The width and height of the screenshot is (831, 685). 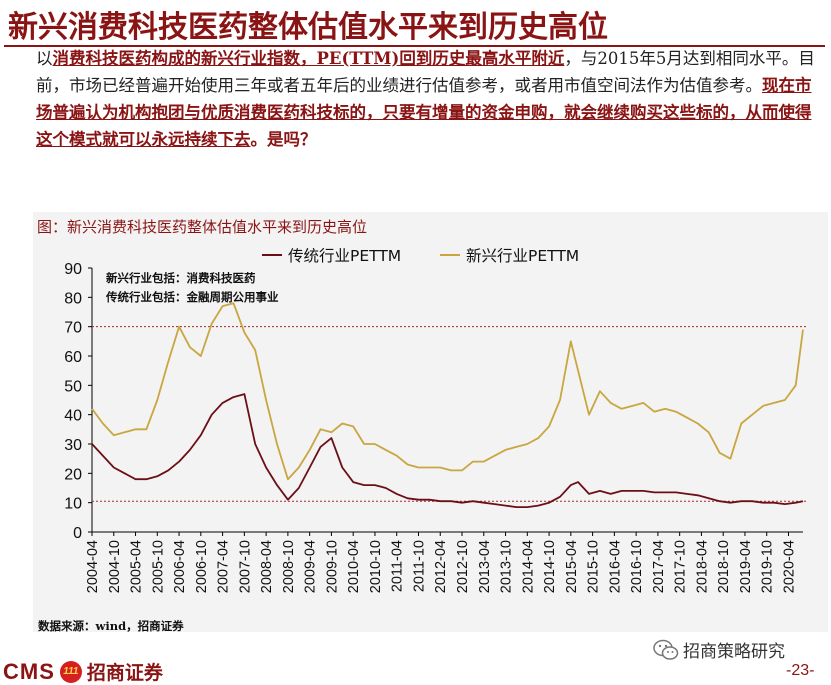 I want to click on chart-note-emerging: 新兴行业包括：消费科技医药, so click(x=181, y=278).